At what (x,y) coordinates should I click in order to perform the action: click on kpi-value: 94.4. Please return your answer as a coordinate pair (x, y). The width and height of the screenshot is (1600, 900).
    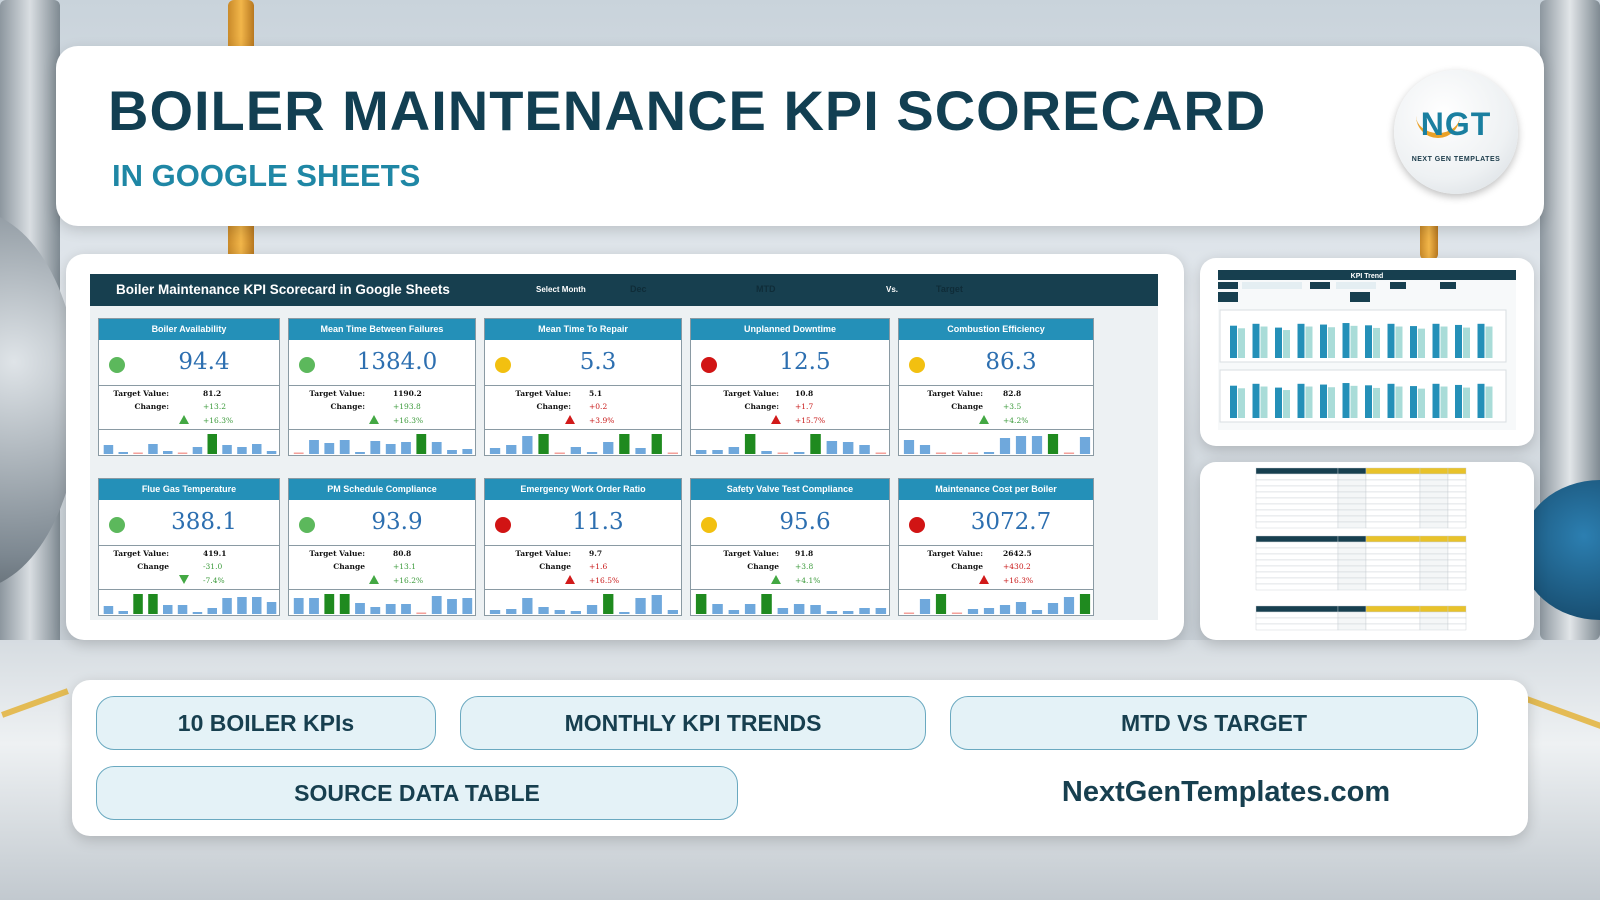
    Looking at the image, I should click on (204, 362).